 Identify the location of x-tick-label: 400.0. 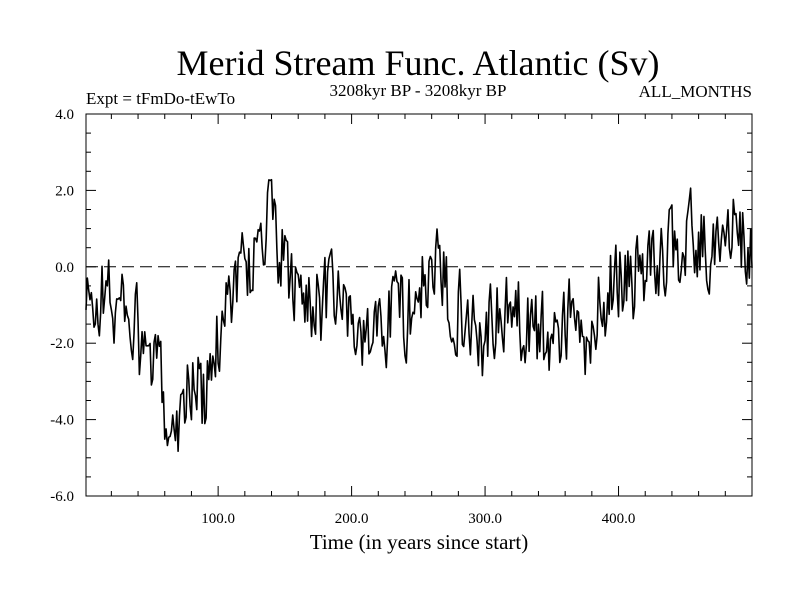
(619, 519).